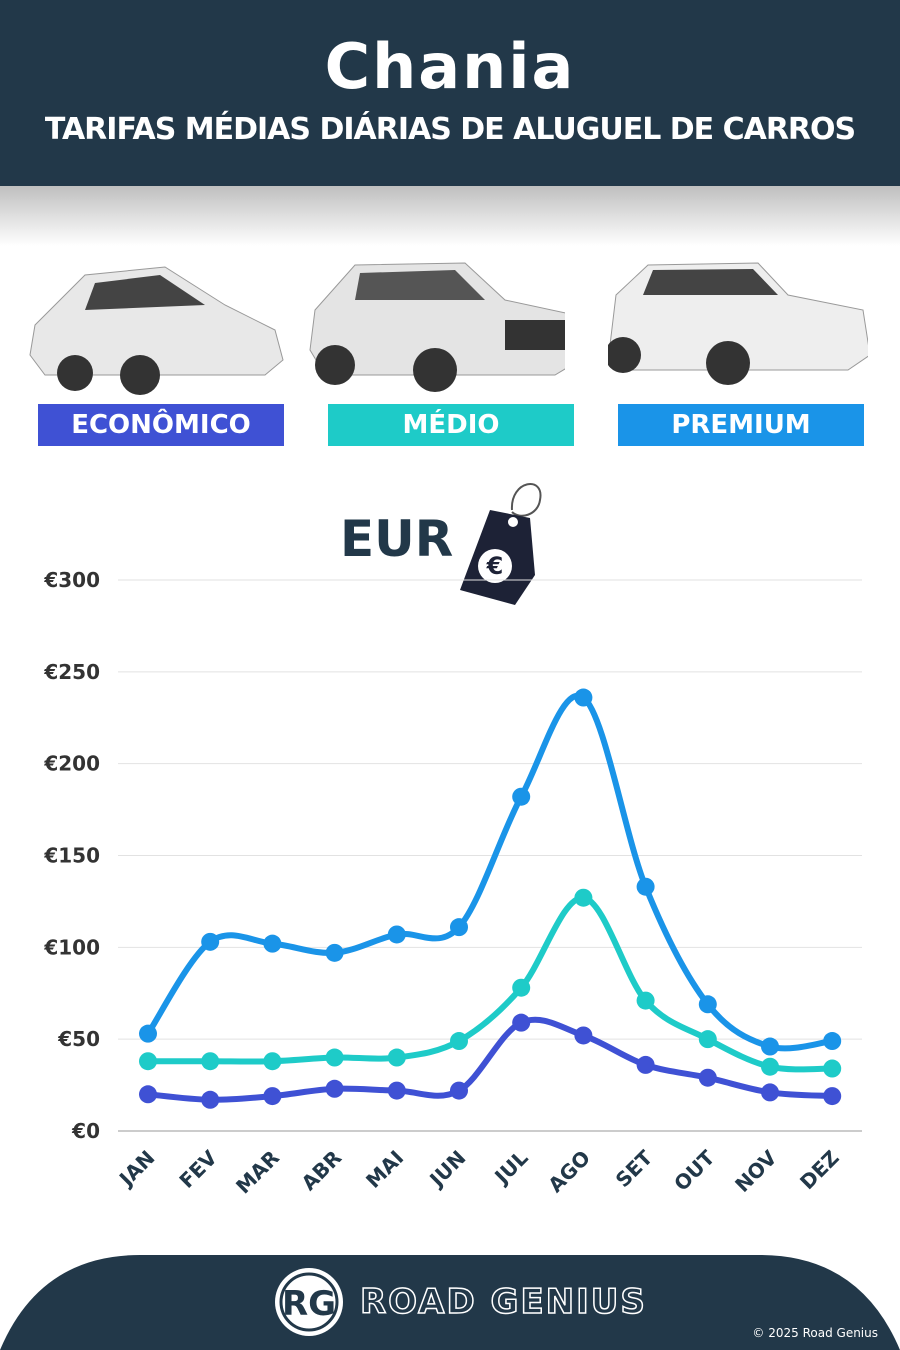  I want to click on y-tick-label: €100, so click(71, 947).